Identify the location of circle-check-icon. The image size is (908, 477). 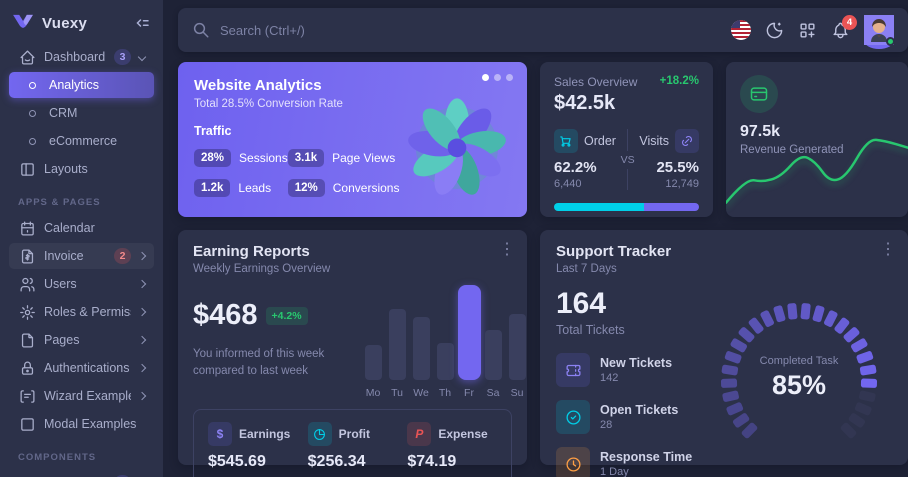
(573, 417).